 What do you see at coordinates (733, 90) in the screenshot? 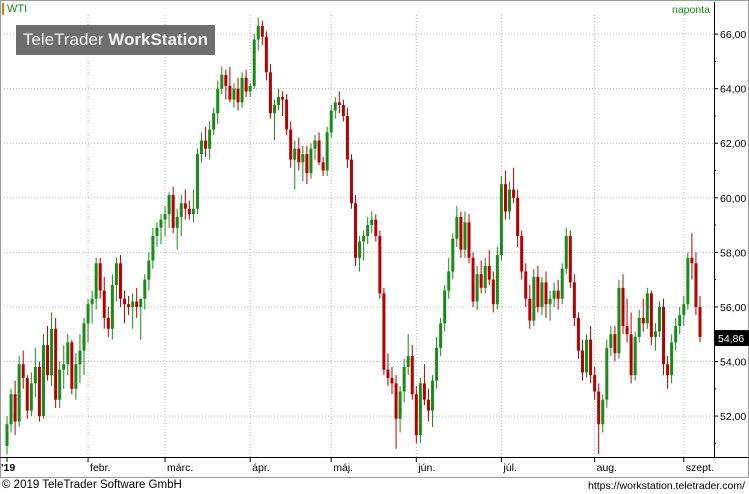
I see `y-tick-label: 64,00` at bounding box center [733, 90].